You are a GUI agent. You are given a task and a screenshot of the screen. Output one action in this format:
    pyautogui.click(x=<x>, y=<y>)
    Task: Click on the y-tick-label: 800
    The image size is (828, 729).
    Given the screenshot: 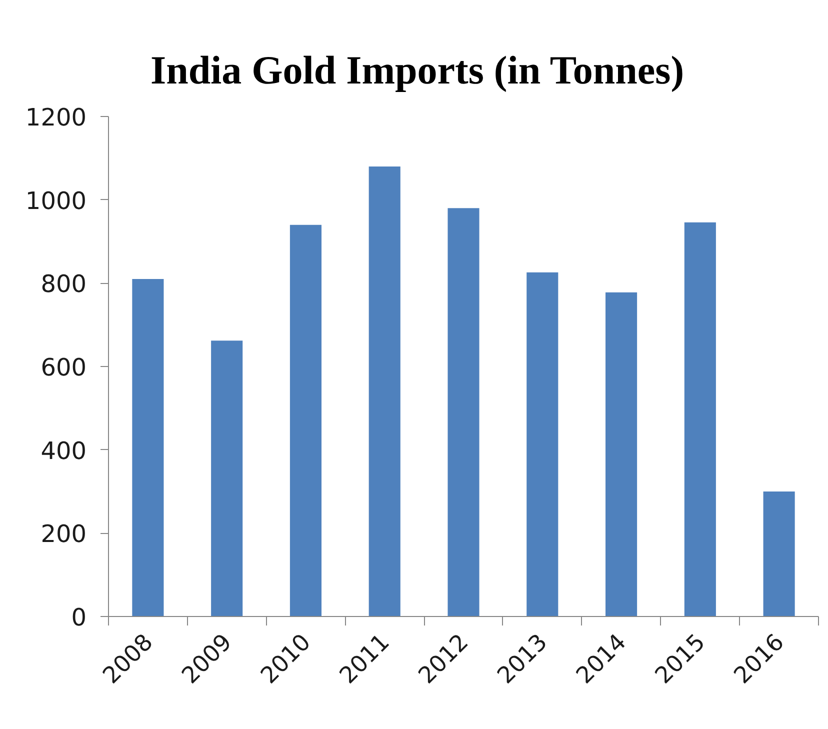 What is the action you would take?
    pyautogui.click(x=63, y=284)
    